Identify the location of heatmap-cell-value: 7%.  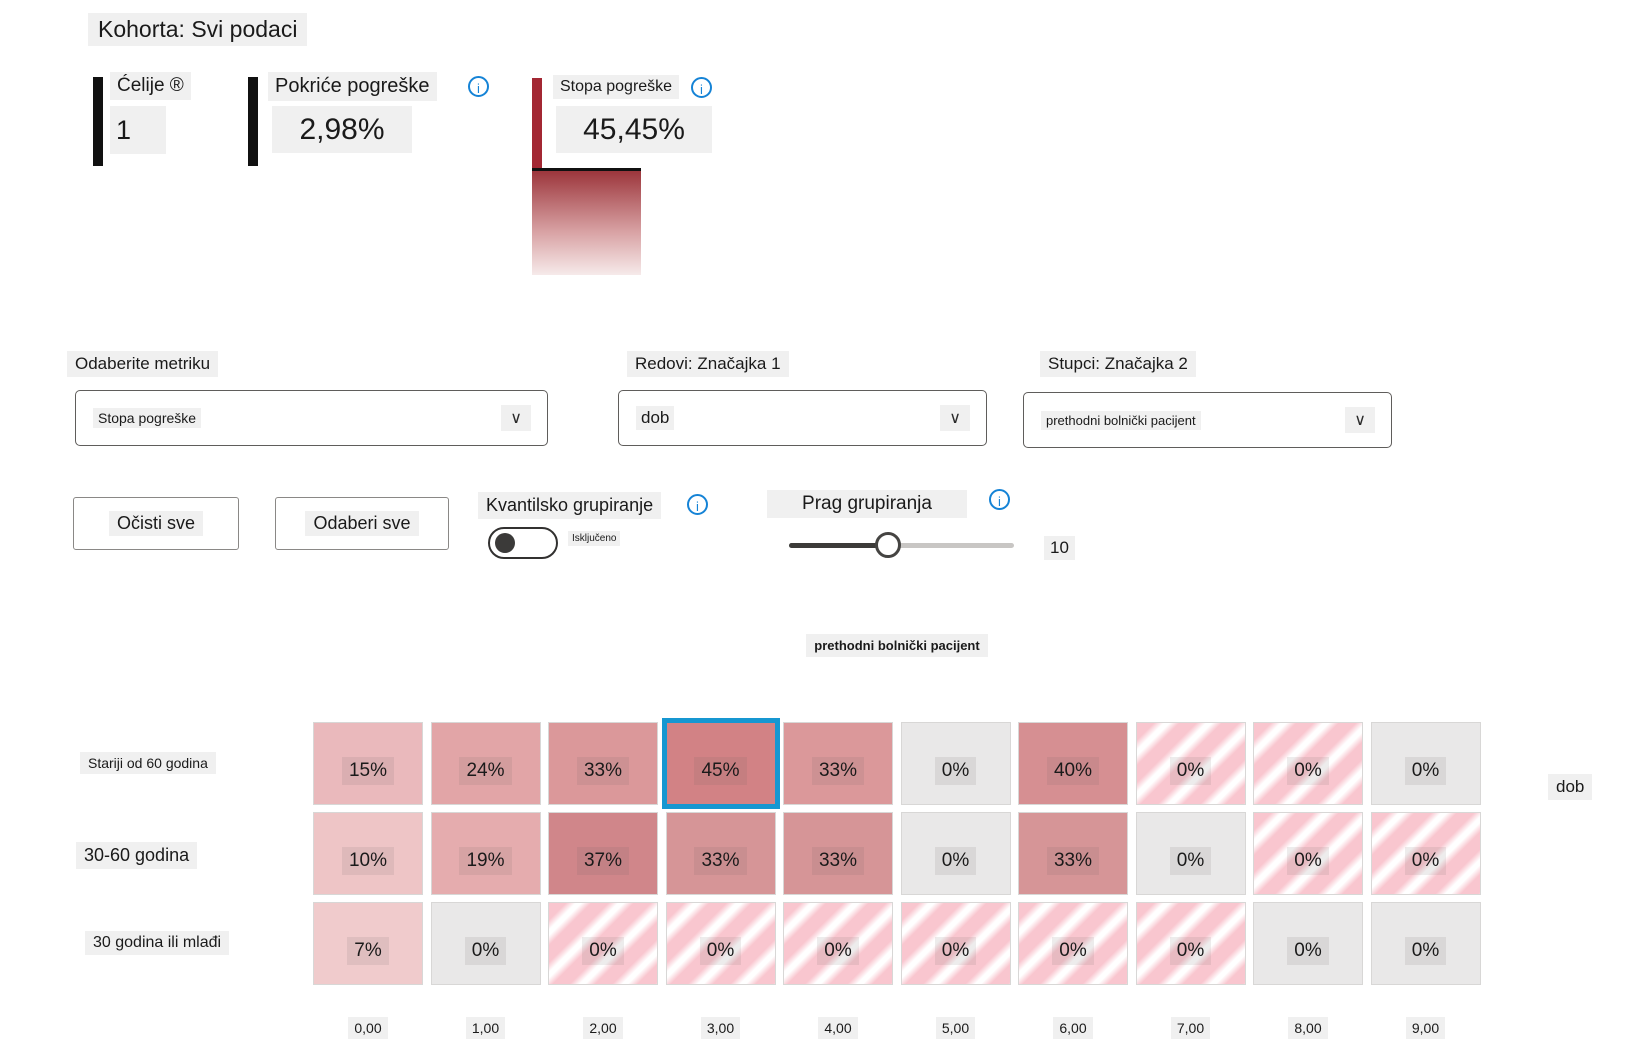
(368, 950).